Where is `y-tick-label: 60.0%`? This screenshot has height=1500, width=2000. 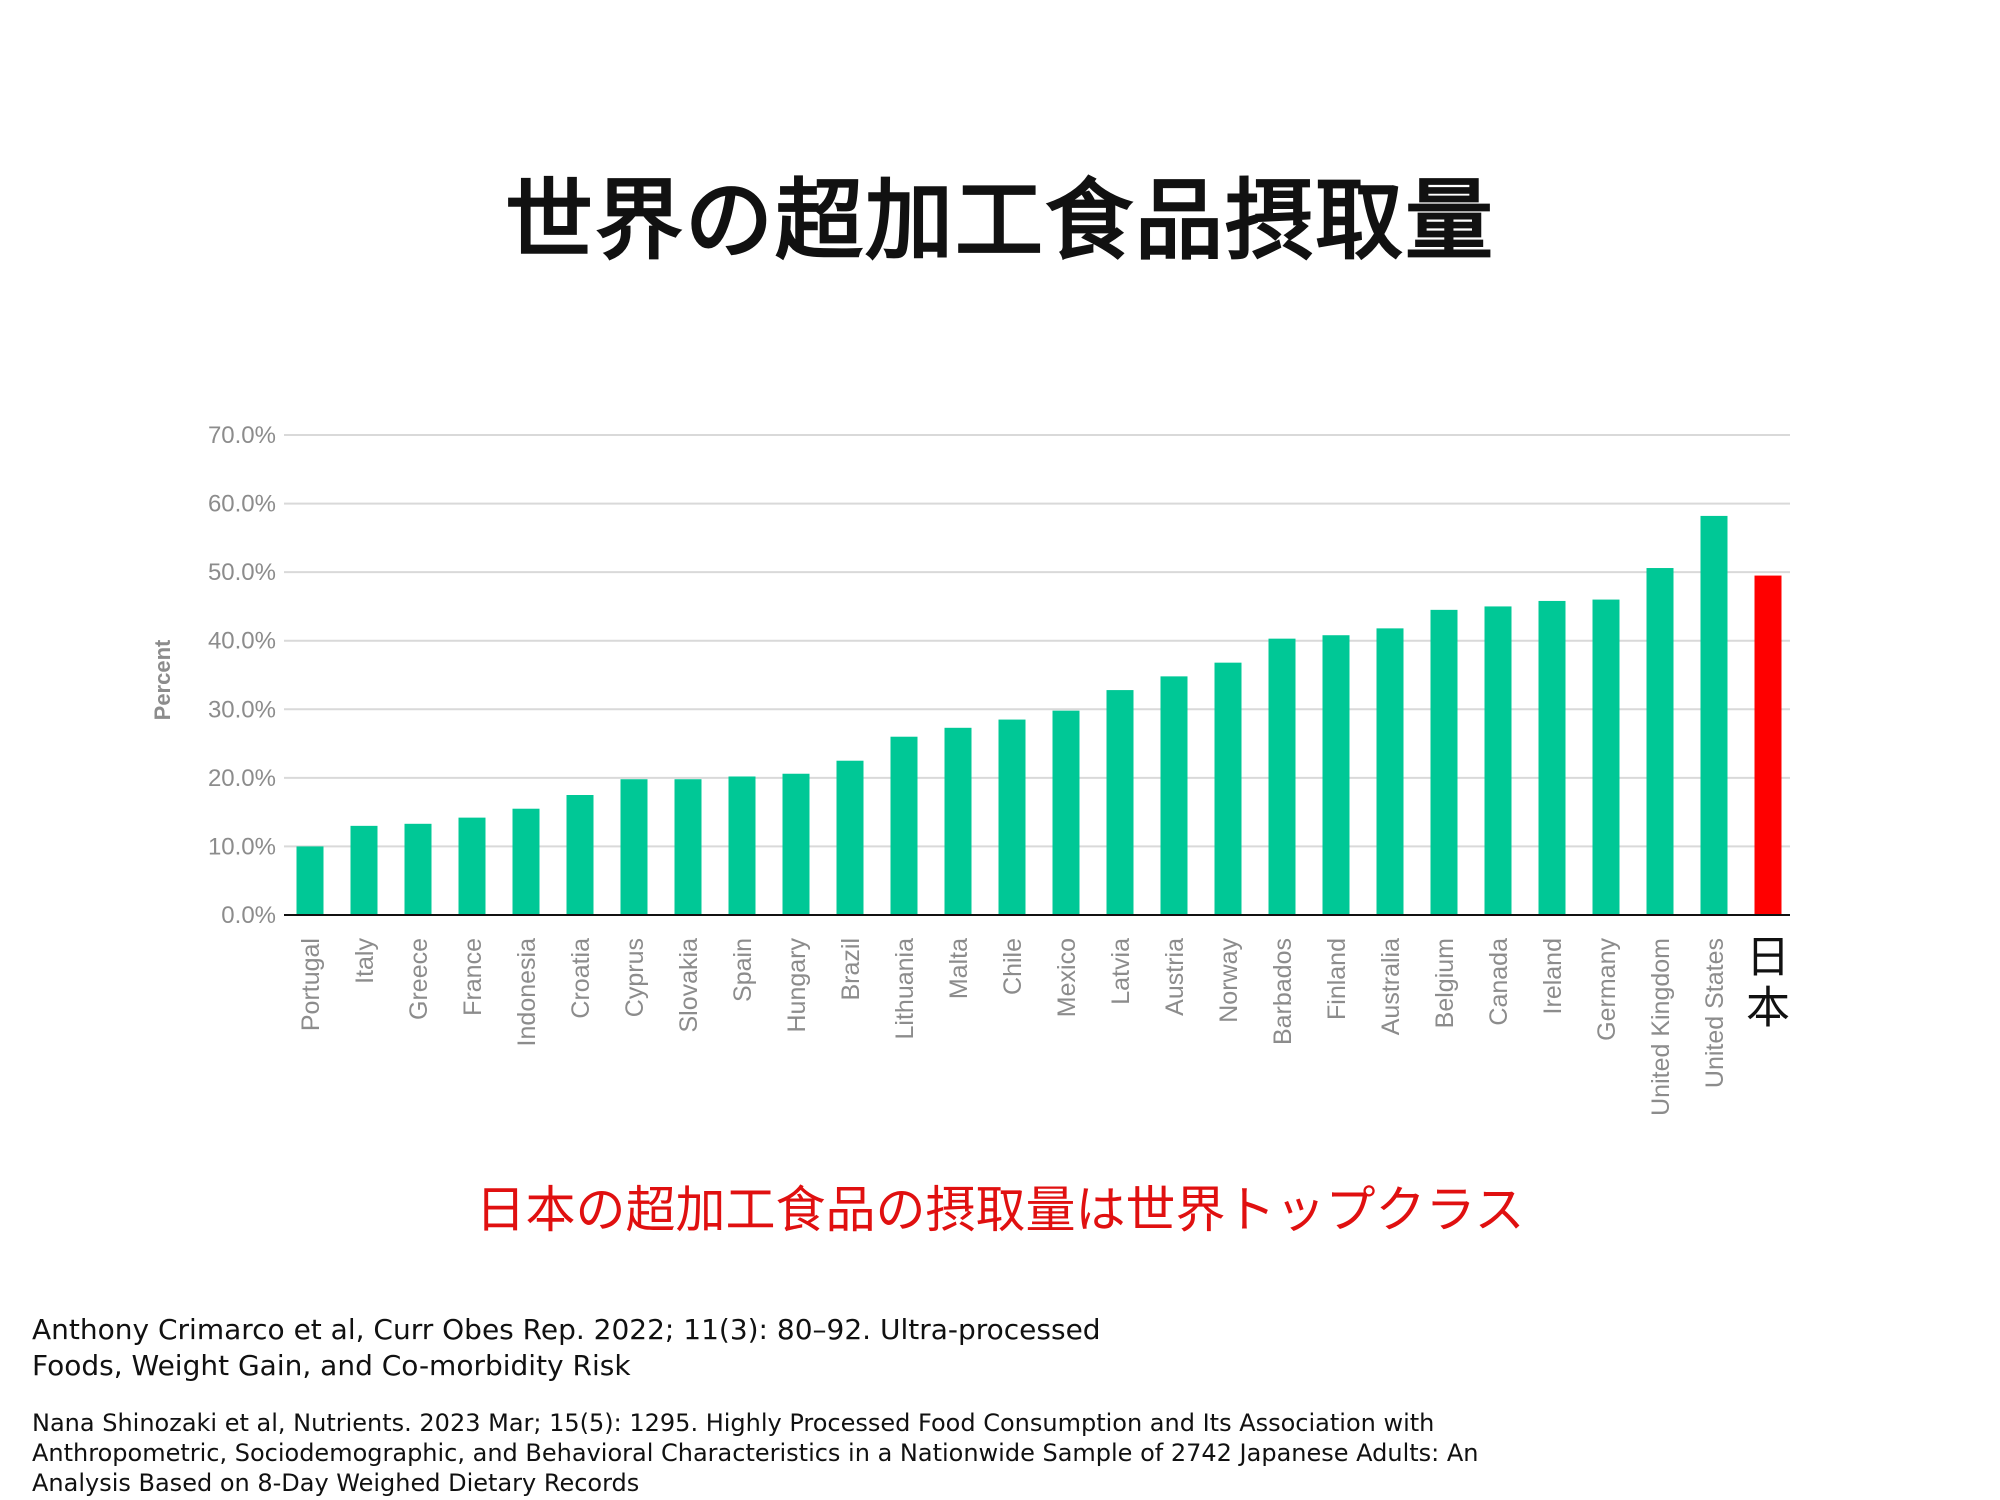 y-tick-label: 60.0% is located at coordinates (242, 504).